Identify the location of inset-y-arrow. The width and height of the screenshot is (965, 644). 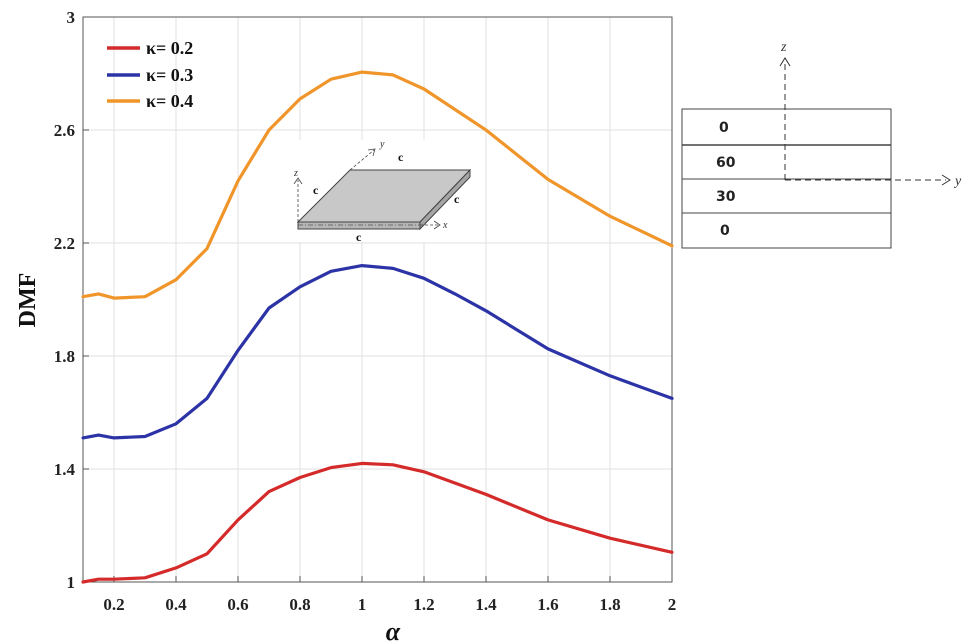
(362, 160).